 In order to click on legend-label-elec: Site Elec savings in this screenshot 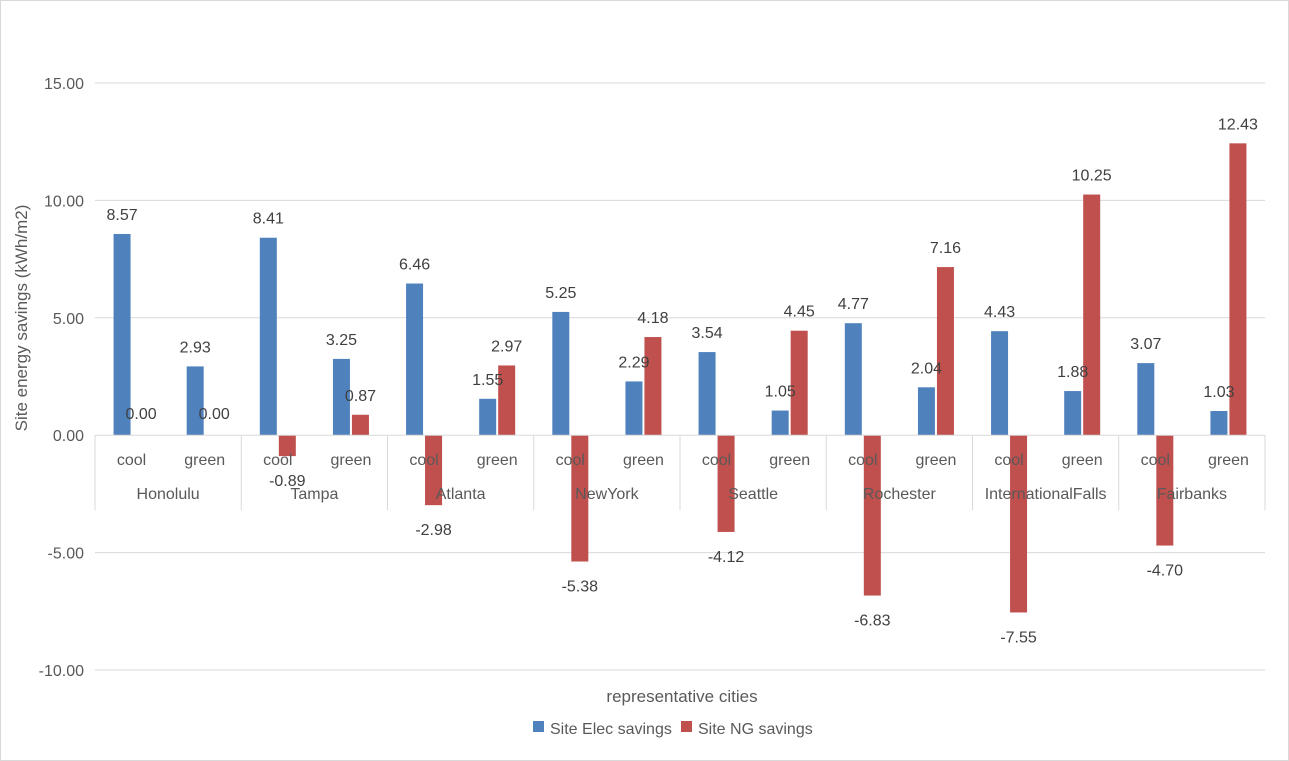, I will do `click(611, 729)`.